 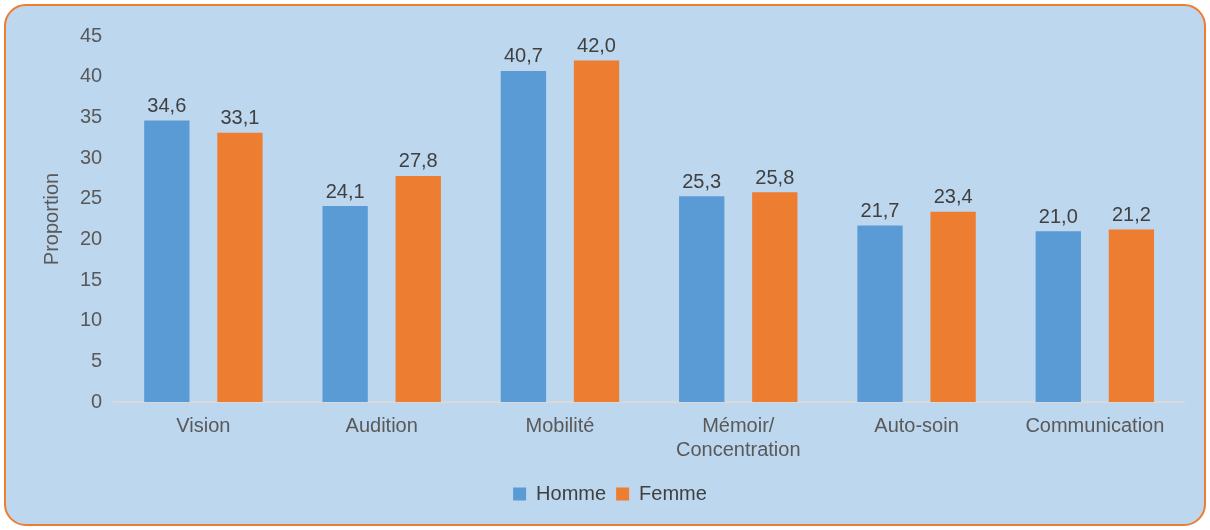 I want to click on y-axis-title: Proportion, so click(x=50, y=219).